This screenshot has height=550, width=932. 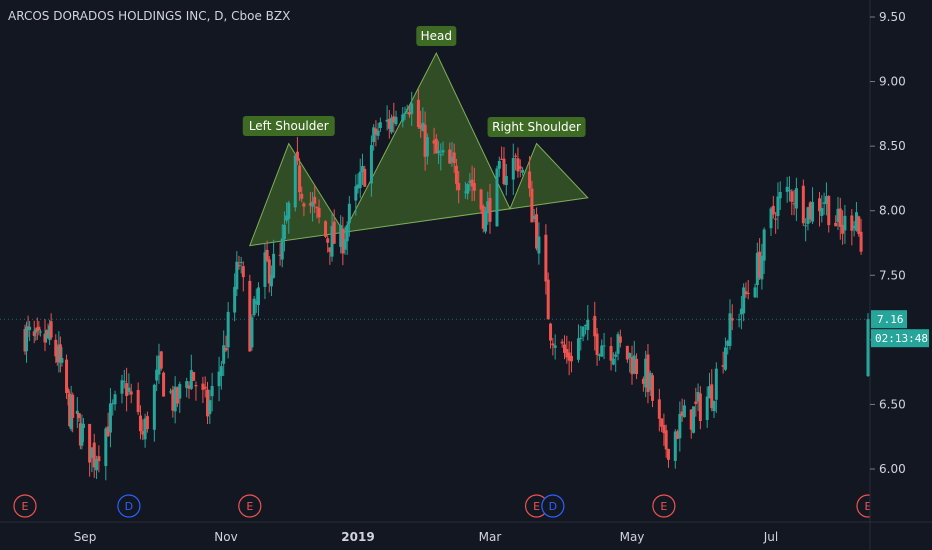 I want to click on pattern-label-head: Head, so click(x=436, y=36).